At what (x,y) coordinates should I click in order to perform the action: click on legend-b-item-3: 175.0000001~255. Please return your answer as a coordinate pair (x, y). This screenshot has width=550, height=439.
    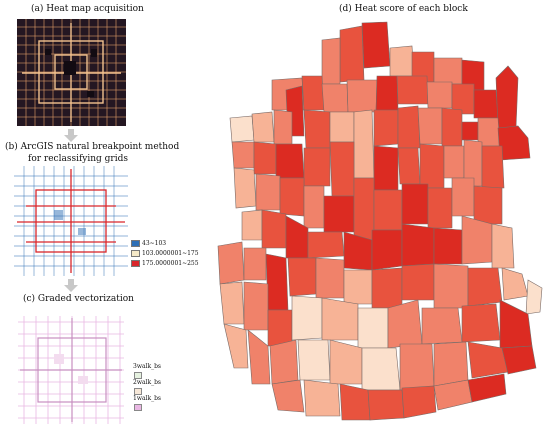
    Looking at the image, I should click on (165, 263).